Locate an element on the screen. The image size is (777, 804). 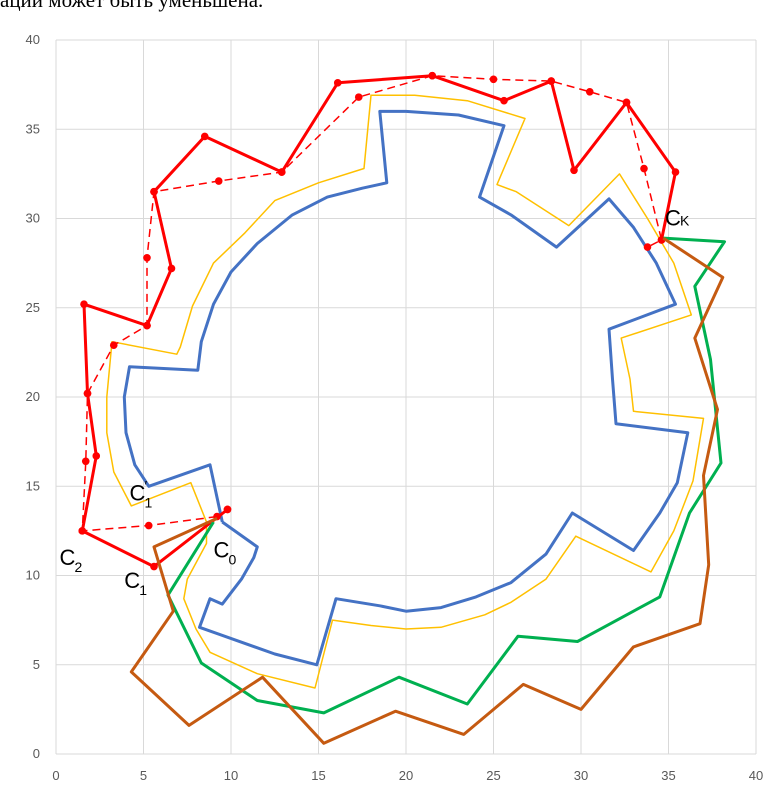
y-tick-label: 15 is located at coordinates (33, 485).